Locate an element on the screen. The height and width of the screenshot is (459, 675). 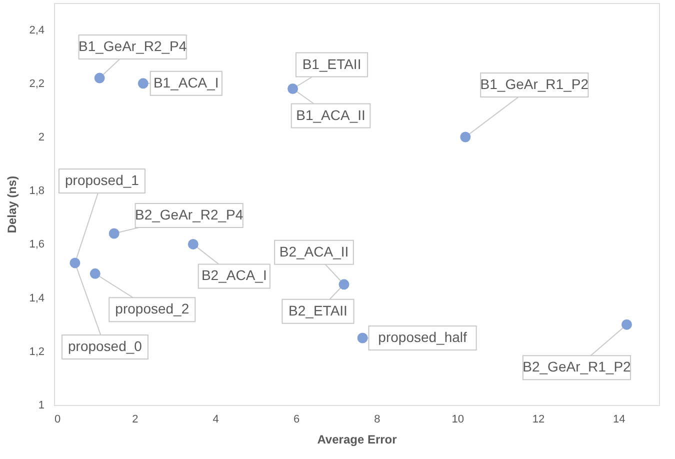
x-tick-label: 0 is located at coordinates (57, 420).